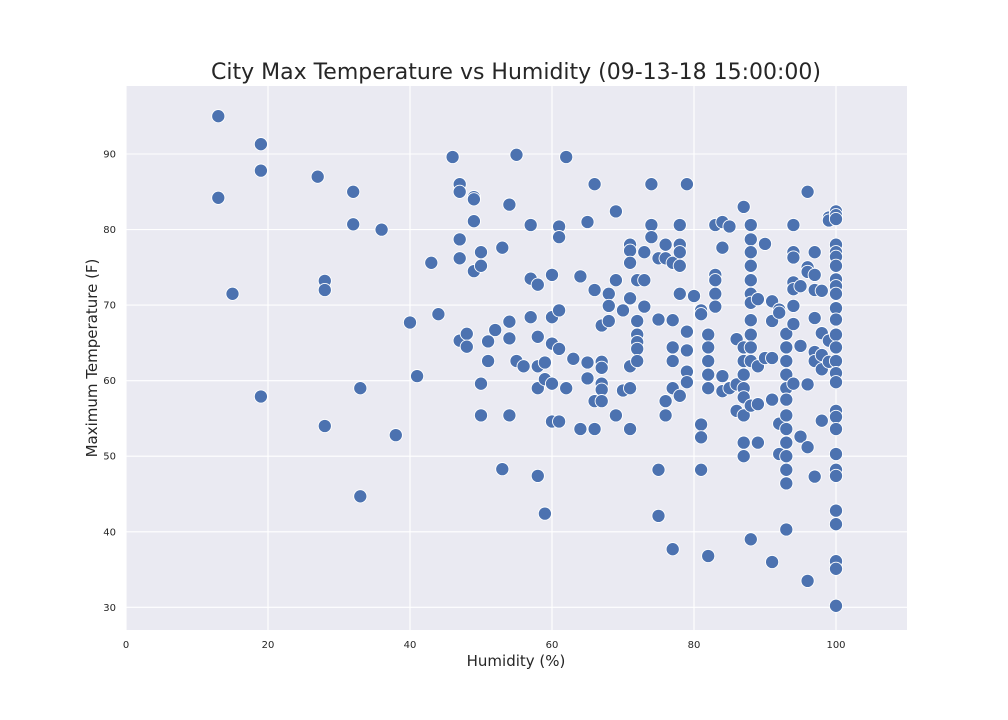 This screenshot has width=1008, height=720. I want to click on y-axis-label: Maximum Temperature (F), so click(92, 358).